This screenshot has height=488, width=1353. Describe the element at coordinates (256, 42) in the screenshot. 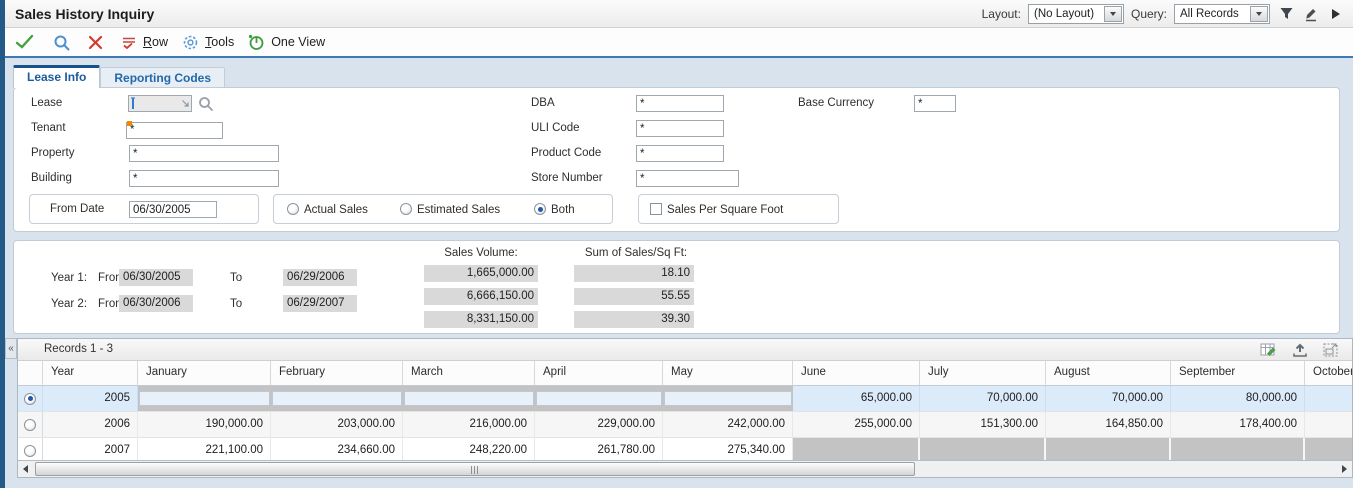

I see `one-view-chart-icon` at that location.